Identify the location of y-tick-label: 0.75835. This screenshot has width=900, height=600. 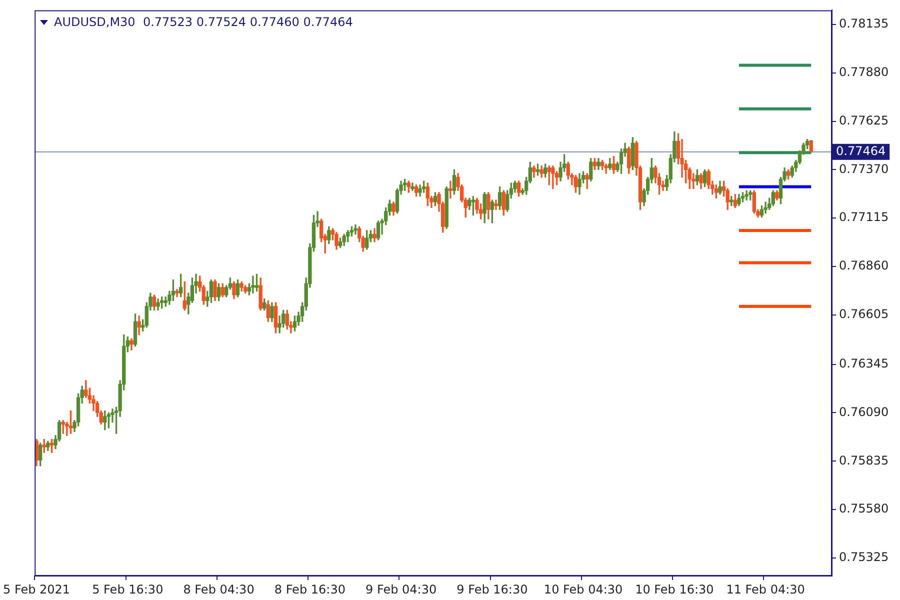
(864, 460).